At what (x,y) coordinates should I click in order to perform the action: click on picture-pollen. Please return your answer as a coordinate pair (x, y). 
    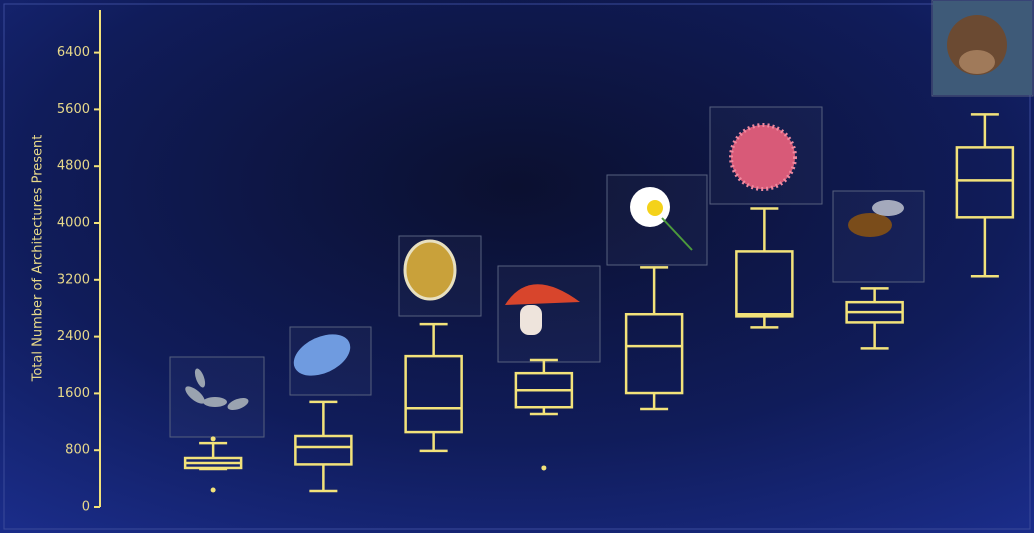
    Looking at the image, I should click on (322, 355).